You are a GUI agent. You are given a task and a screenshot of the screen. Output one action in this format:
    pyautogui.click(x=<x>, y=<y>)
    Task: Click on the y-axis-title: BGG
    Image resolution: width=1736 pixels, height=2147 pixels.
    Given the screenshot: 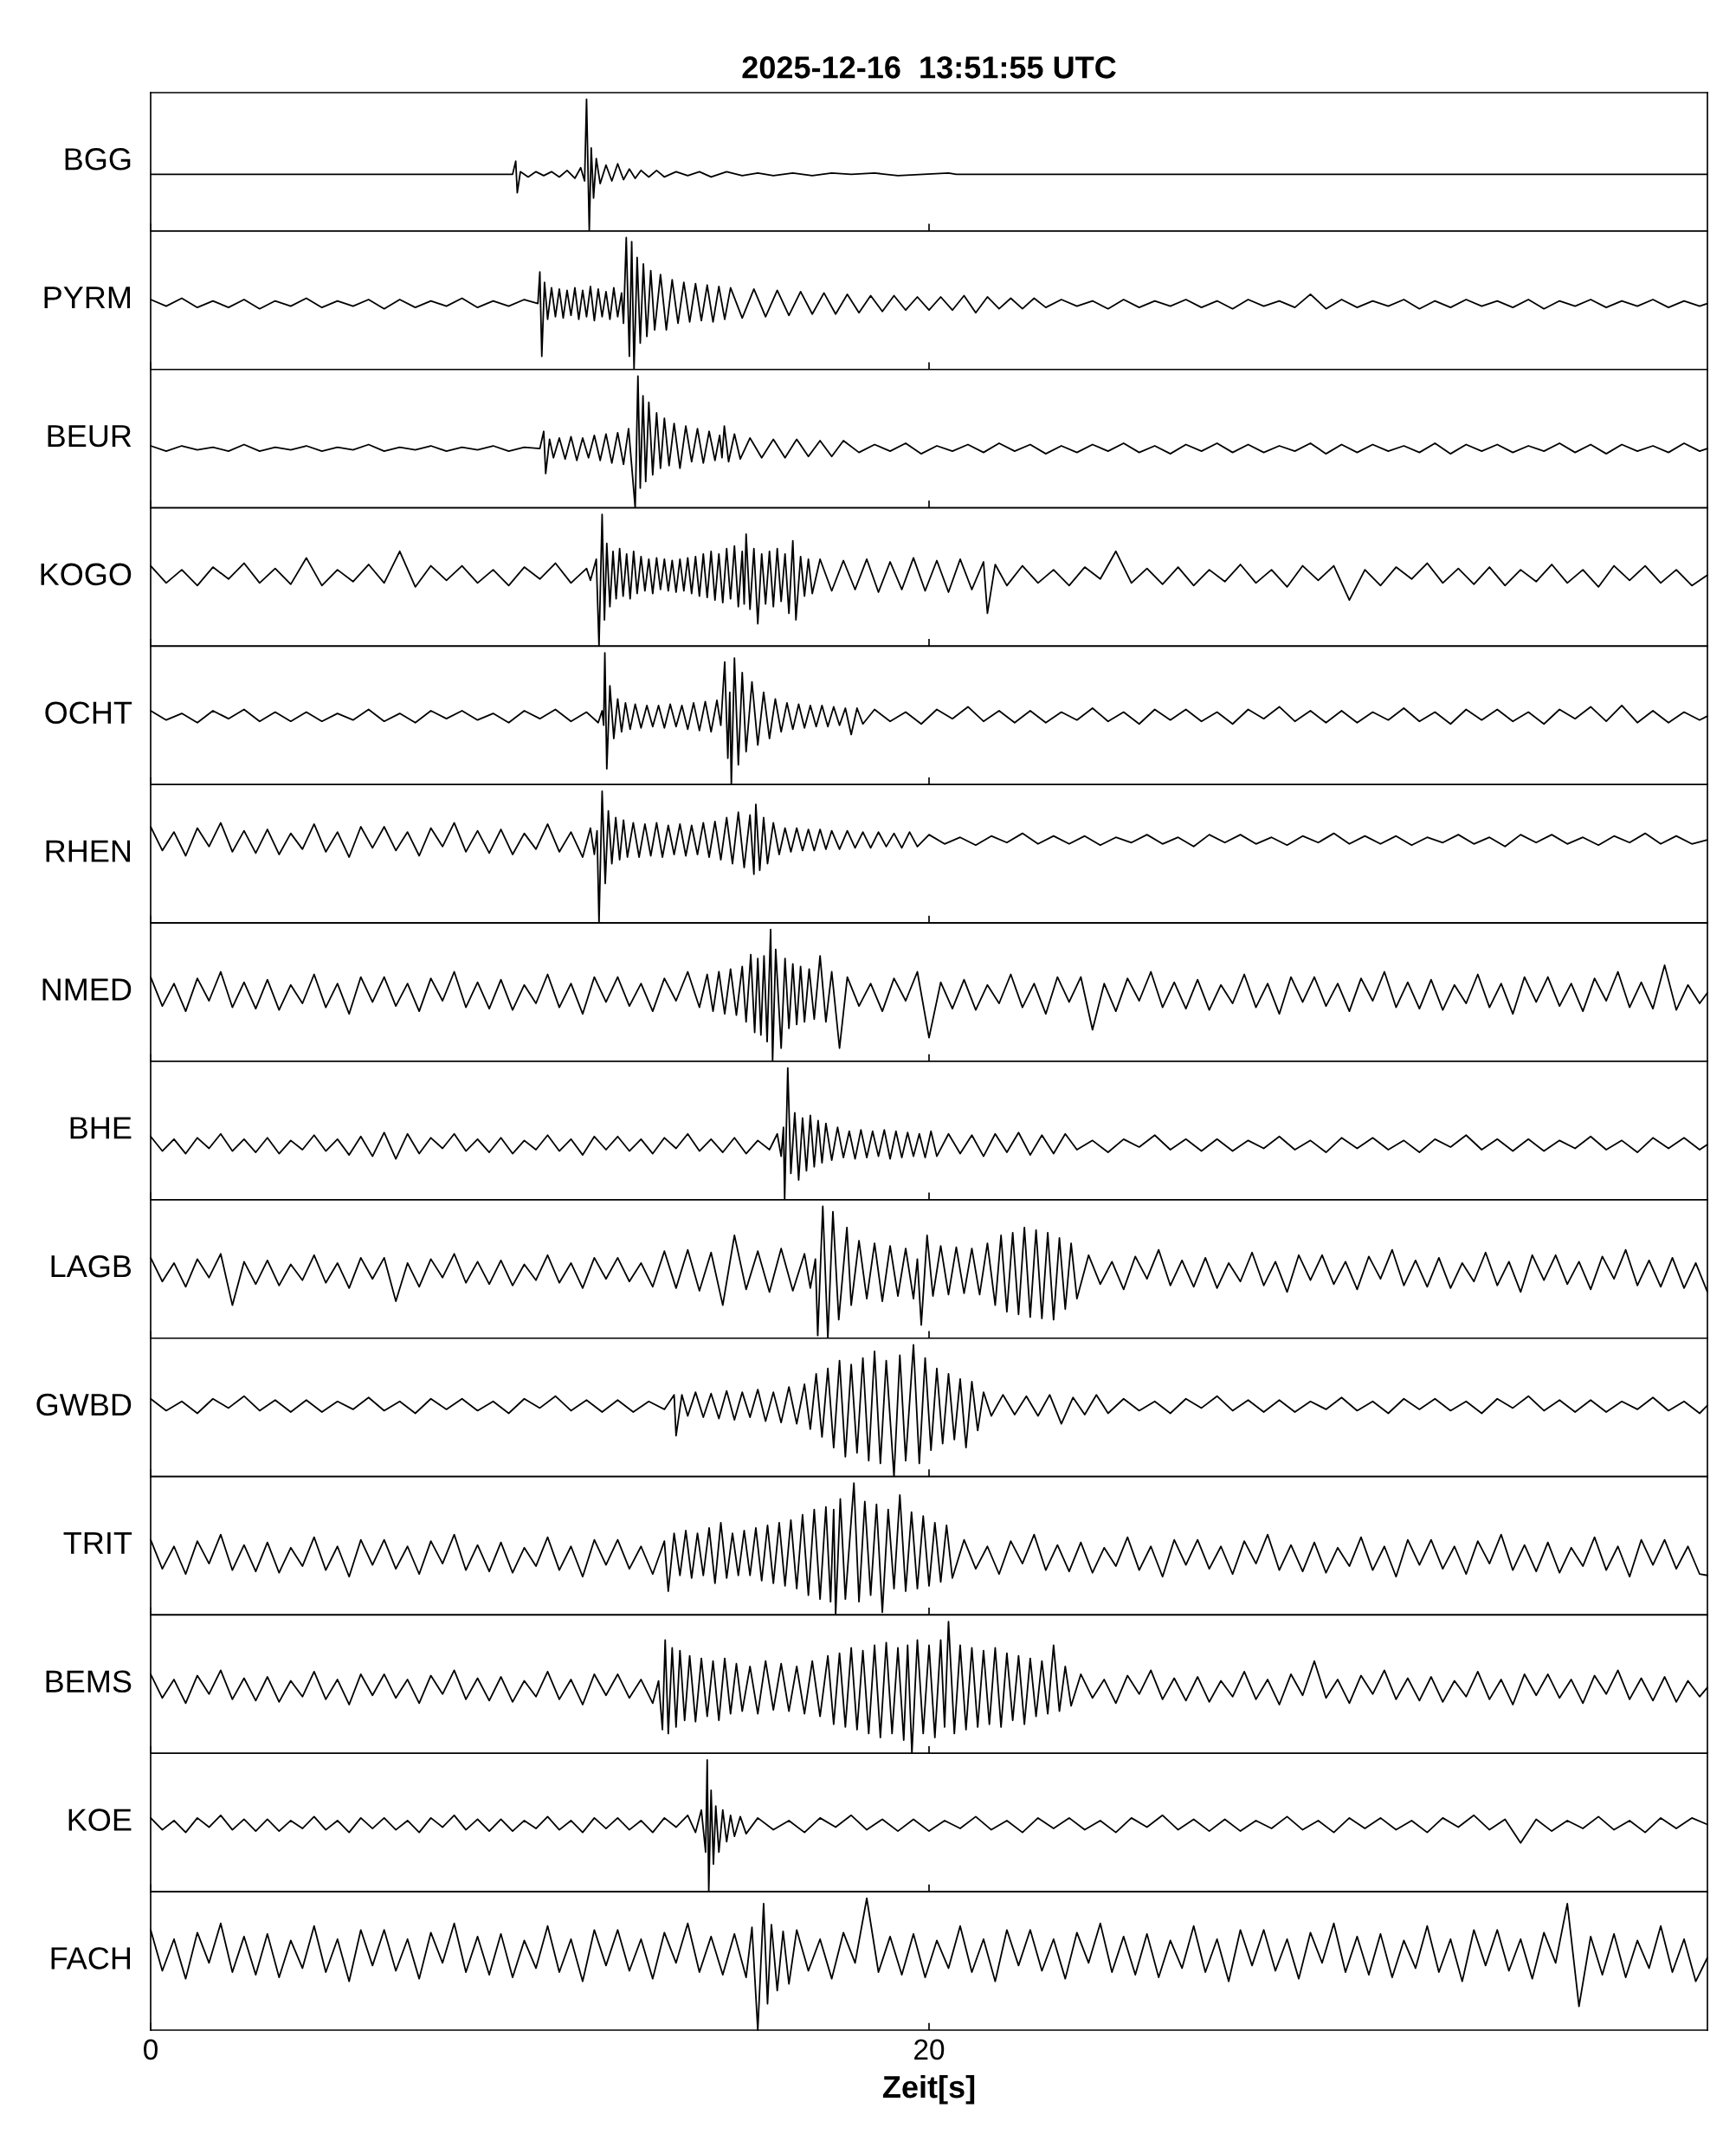 What is the action you would take?
    pyautogui.click(x=98, y=159)
    